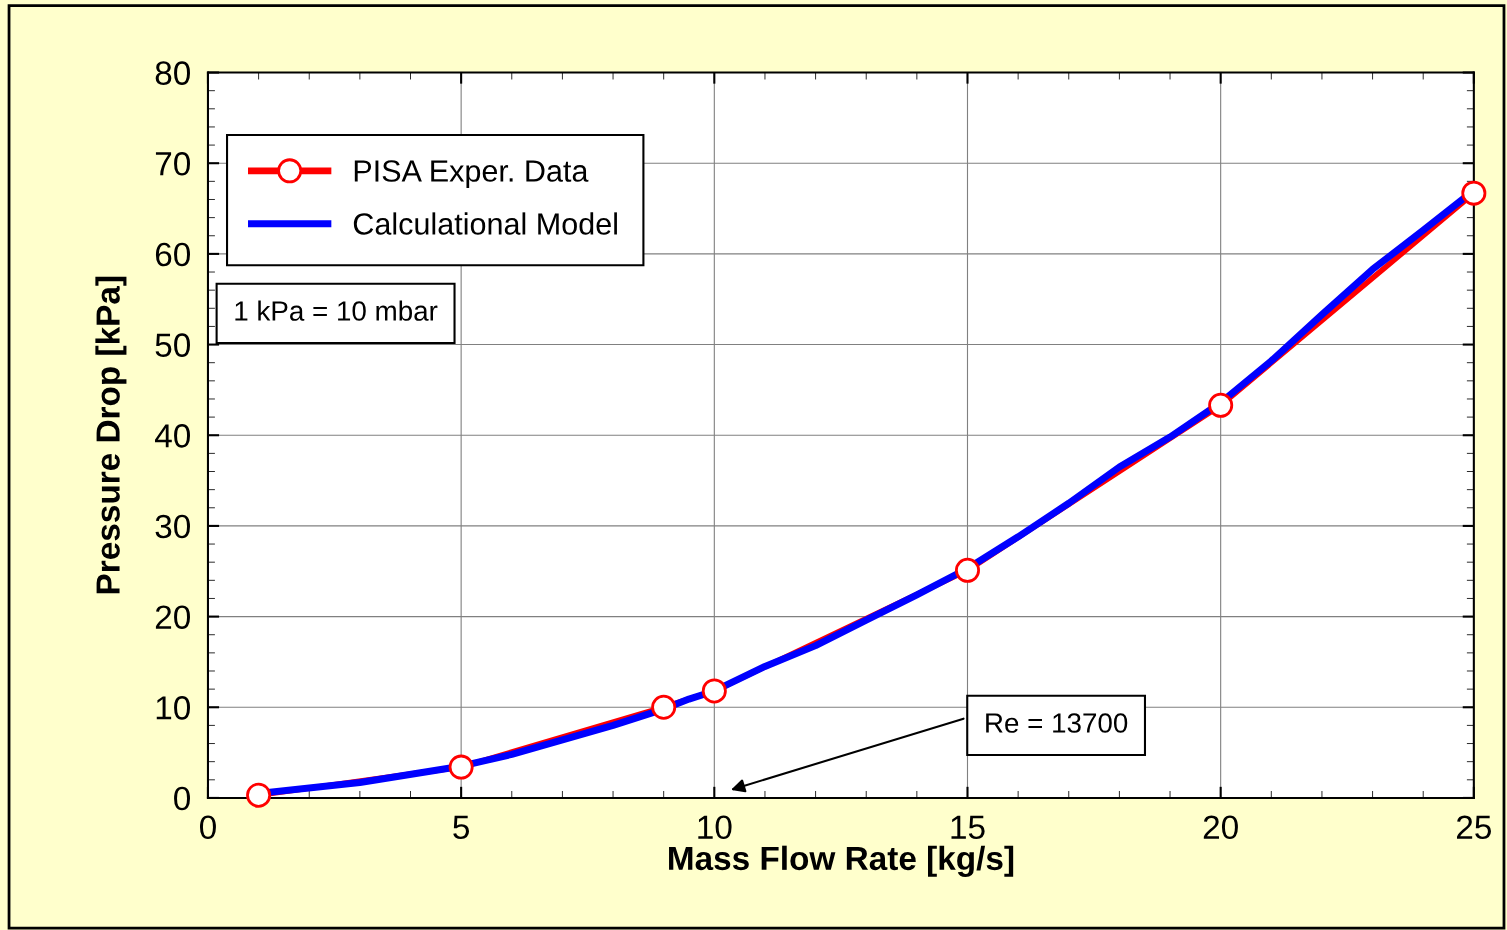  What do you see at coordinates (1220, 827) in the screenshot?
I see `x-tick-label: 20` at bounding box center [1220, 827].